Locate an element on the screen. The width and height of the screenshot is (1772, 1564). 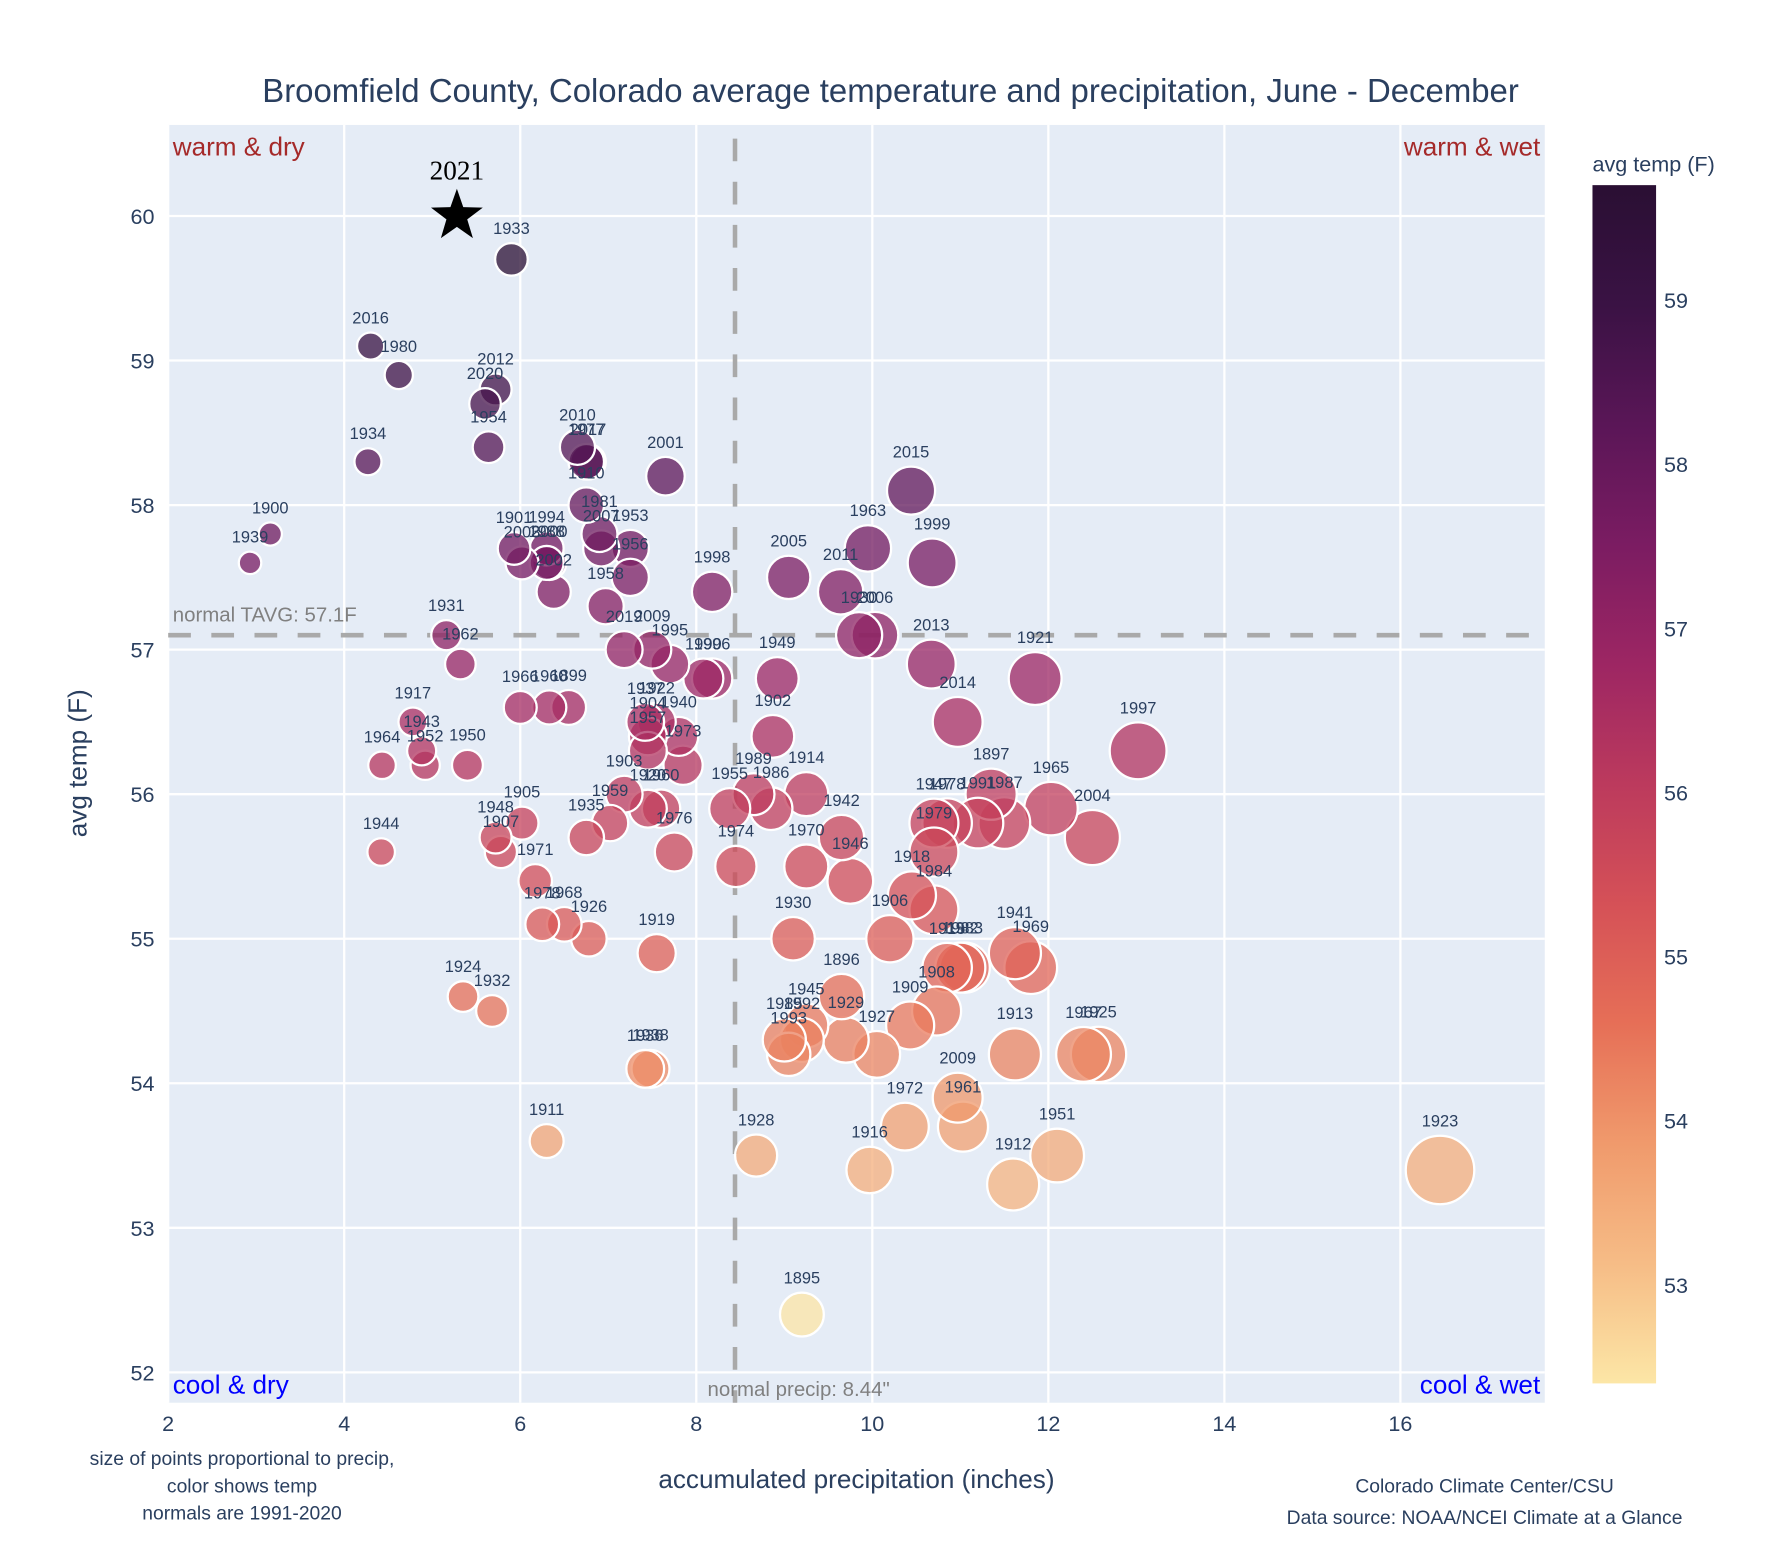
point-label: 1977 is located at coordinates (586, 430).